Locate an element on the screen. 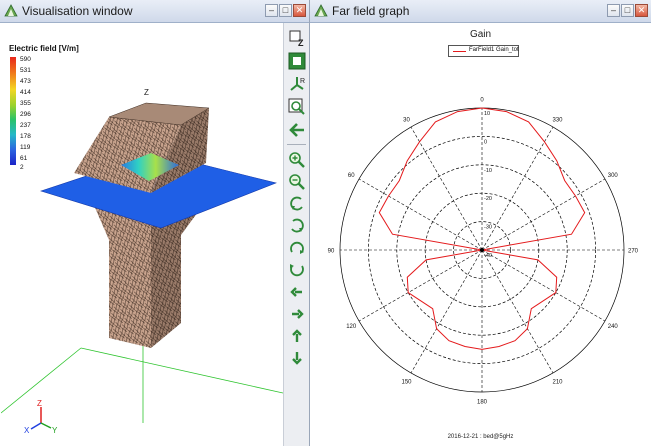  polar-center-marker is located at coordinates (482, 250).